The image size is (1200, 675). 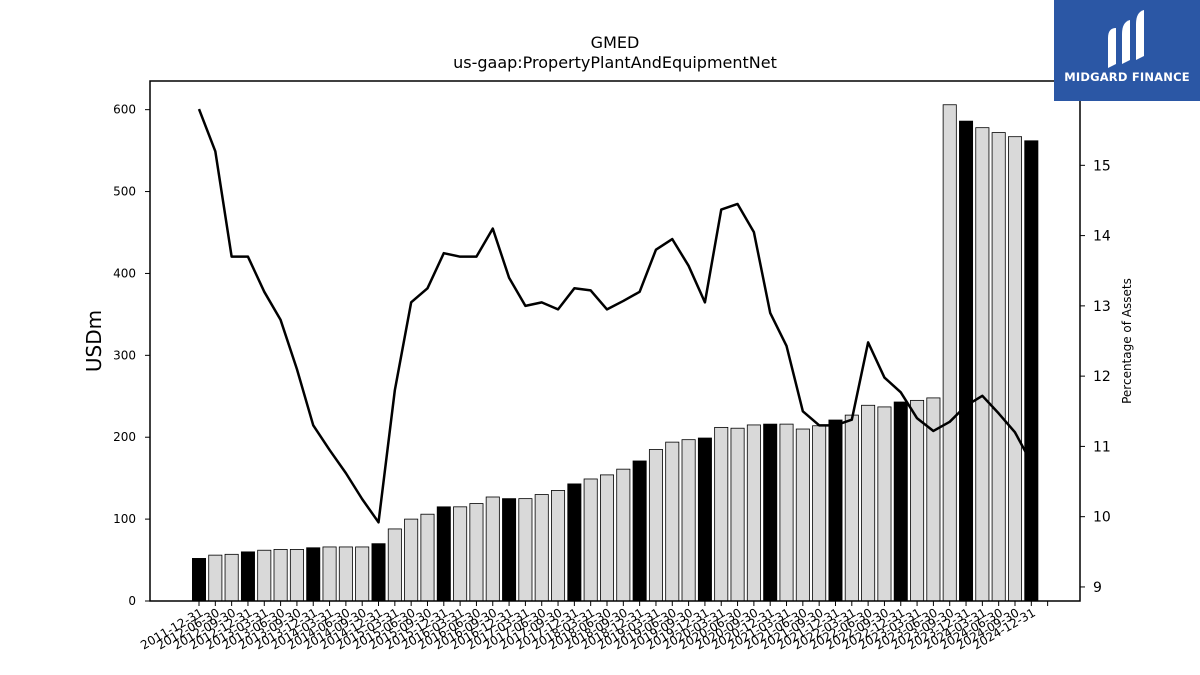 What do you see at coordinates (1126, 39) in the screenshot?
I see `midgard-logo-icon` at bounding box center [1126, 39].